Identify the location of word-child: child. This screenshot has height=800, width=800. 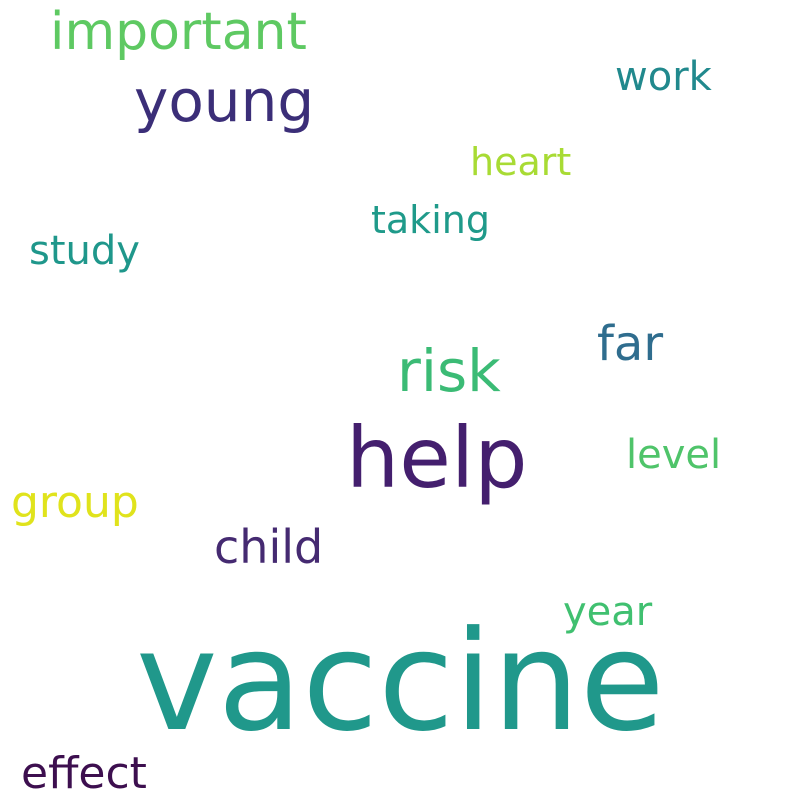
(269, 547).